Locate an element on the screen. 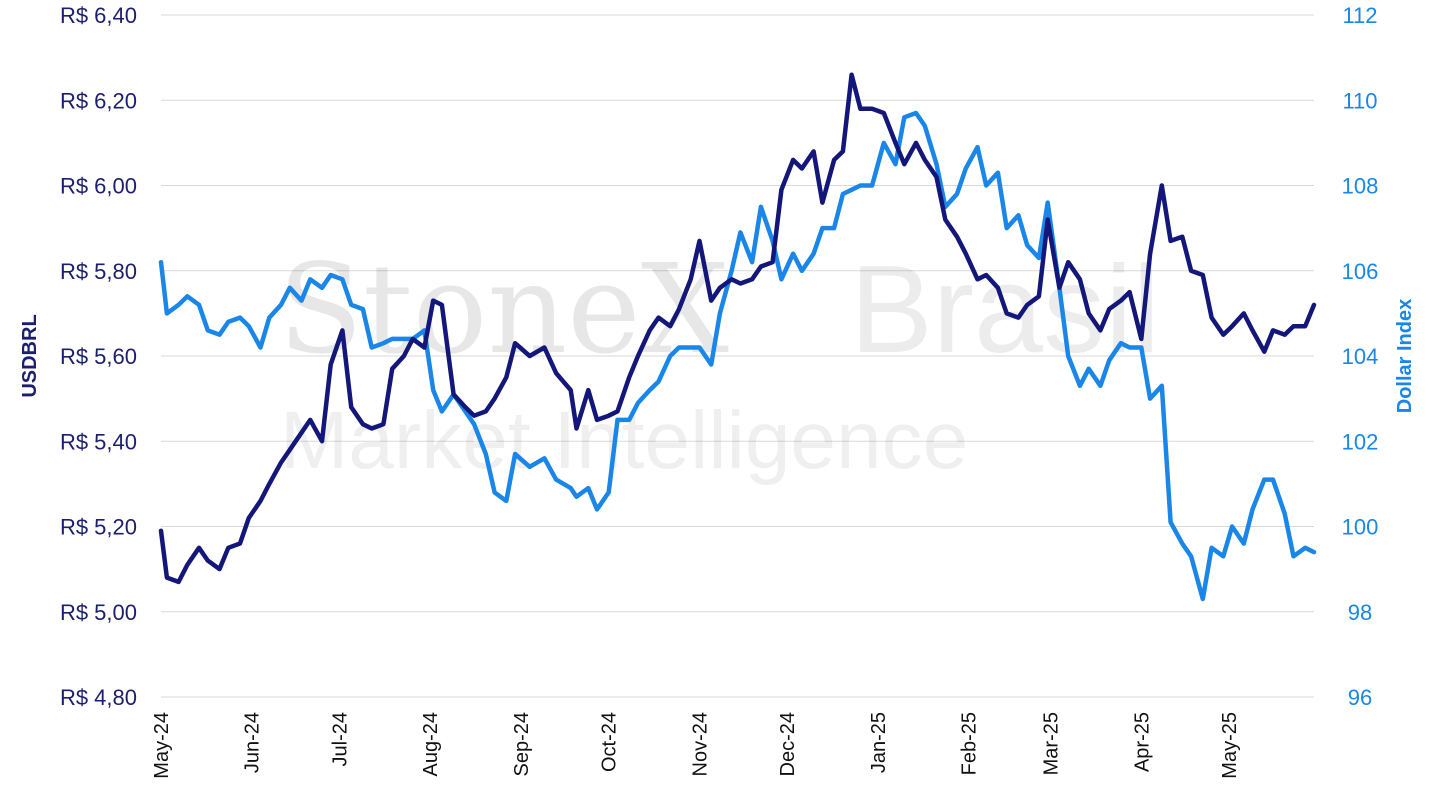  right-y-axis: 112 110 108 106 104 102 100 98 96 is located at coordinates (1360, 356).